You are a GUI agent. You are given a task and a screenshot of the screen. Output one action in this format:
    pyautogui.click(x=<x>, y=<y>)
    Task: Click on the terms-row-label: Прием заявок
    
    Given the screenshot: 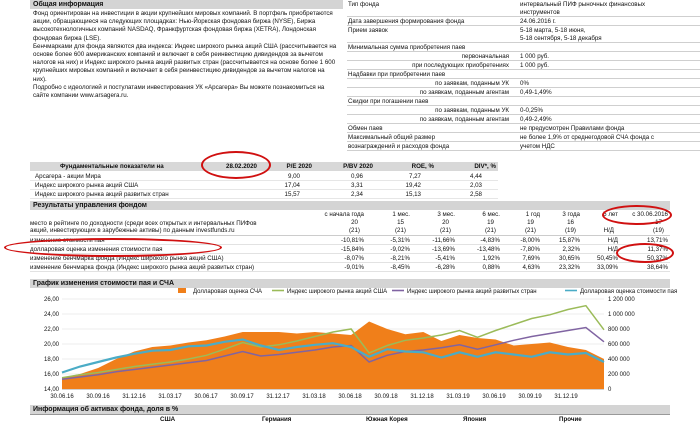 What is the action you would take?
    pyautogui.click(x=368, y=30)
    